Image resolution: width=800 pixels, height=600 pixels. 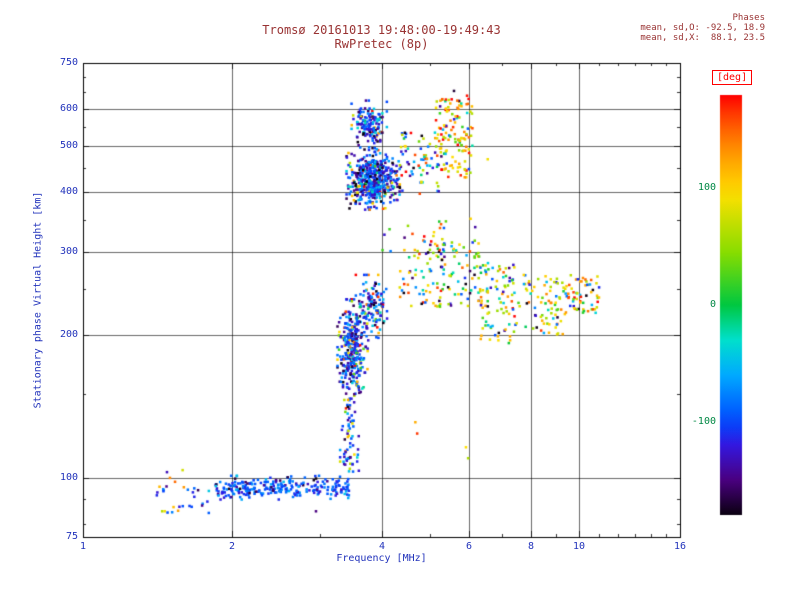 What do you see at coordinates (381, 30) in the screenshot?
I see `chart-title: Tromsø 20161013 19:48:00-19:49:43` at bounding box center [381, 30].